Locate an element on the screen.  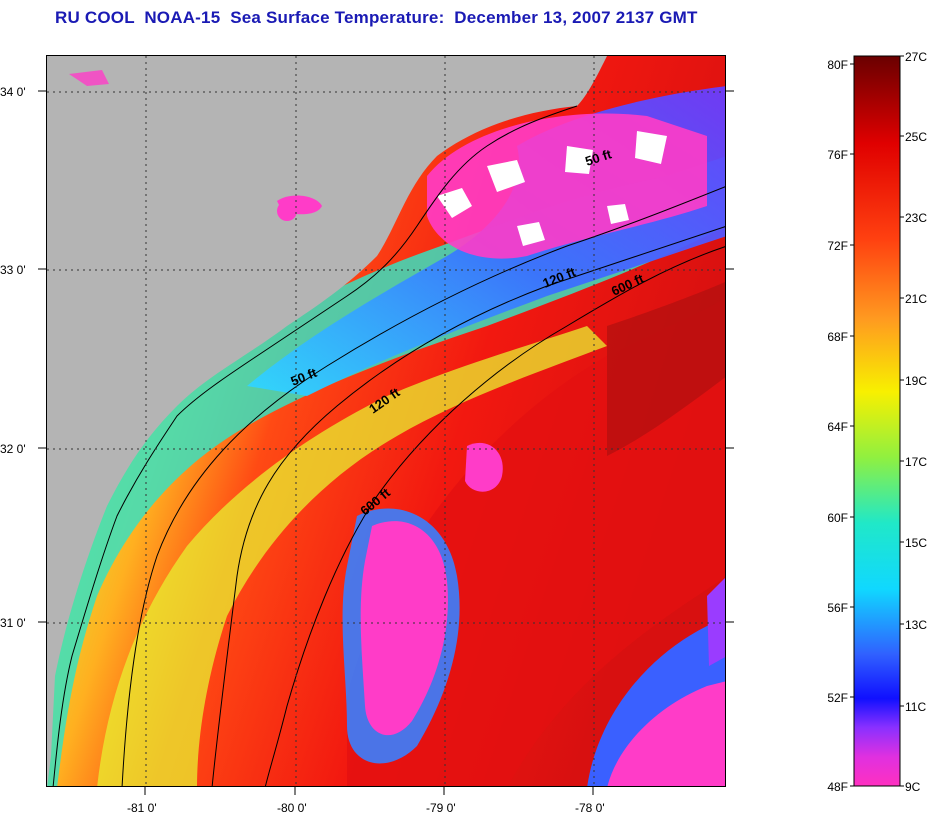
lon-tick-78: -78 0' is located at coordinates (590, 808).